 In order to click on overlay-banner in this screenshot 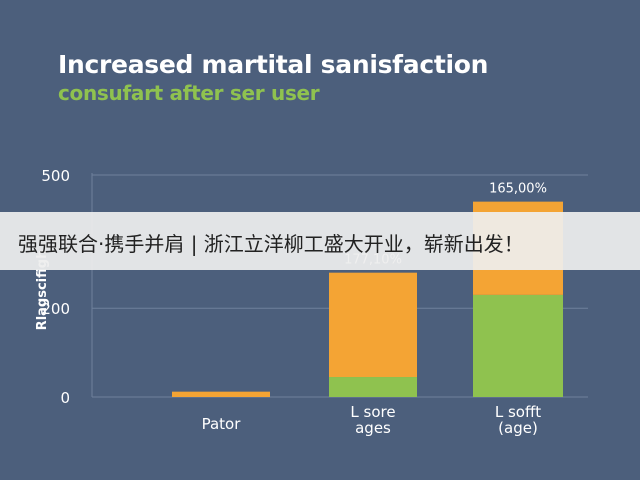, I will do `click(320, 241)`.